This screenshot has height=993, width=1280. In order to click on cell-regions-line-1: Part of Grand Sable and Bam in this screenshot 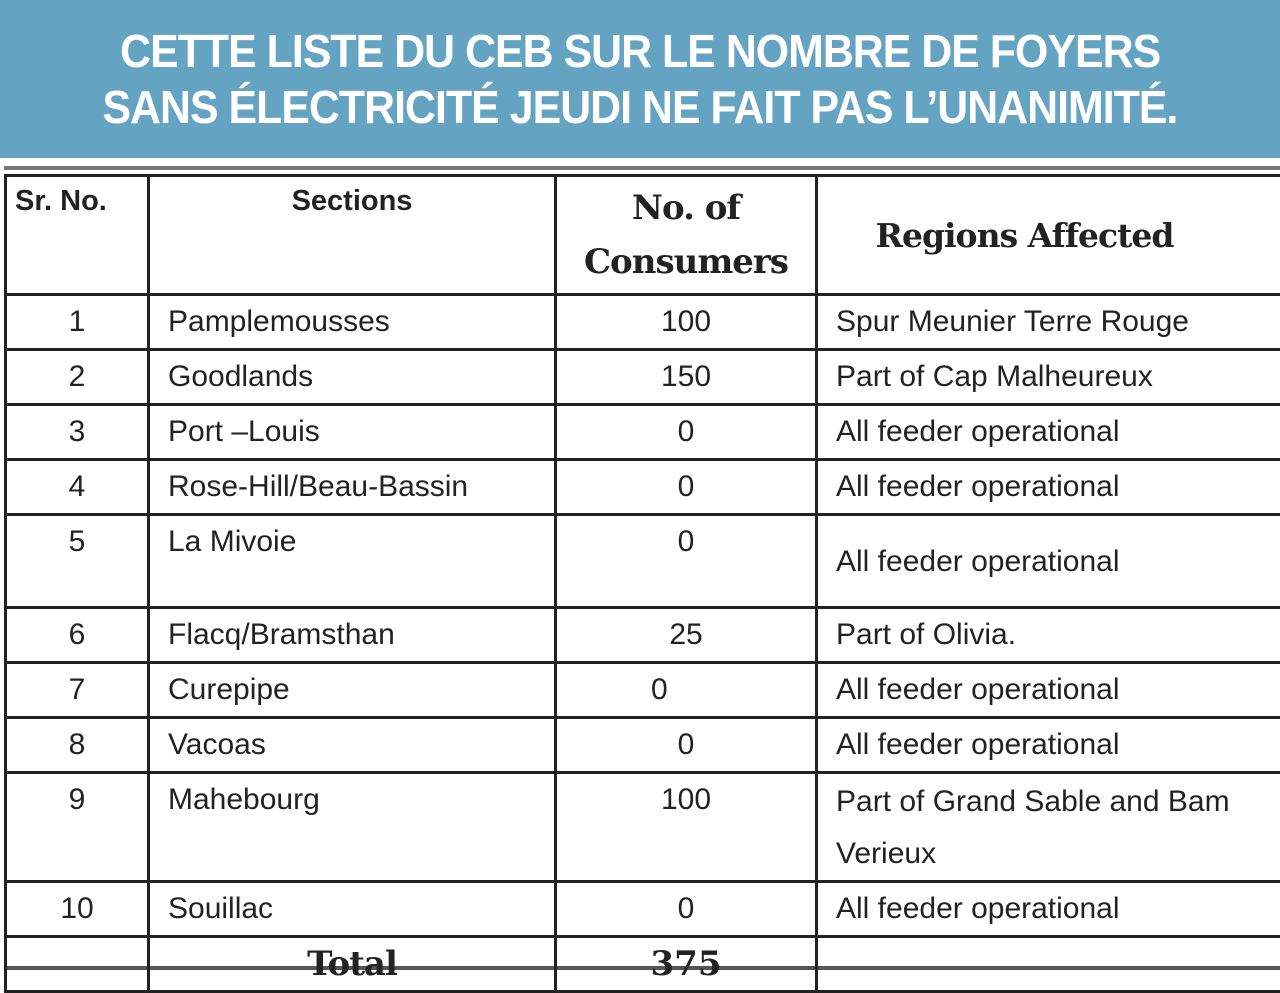, I will do `click(1058, 802)`.